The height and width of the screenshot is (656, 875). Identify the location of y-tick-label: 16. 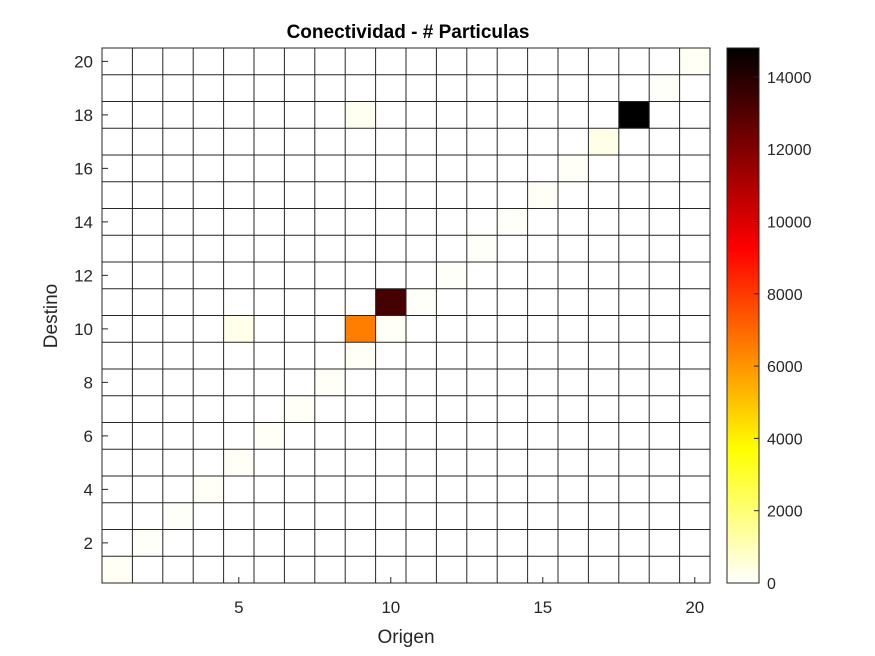
(83, 168).